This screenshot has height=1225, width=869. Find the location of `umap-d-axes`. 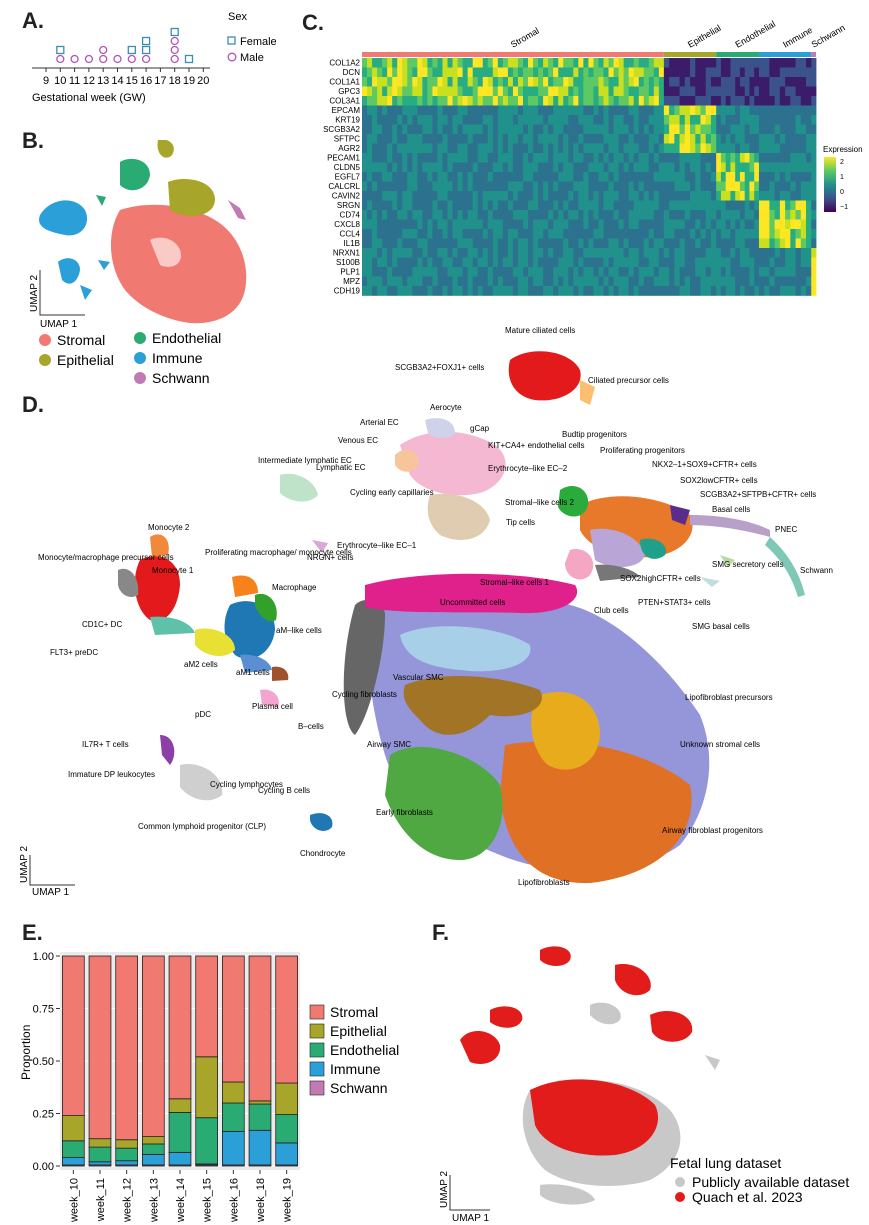

umap-d-axes is located at coordinates (52, 870).